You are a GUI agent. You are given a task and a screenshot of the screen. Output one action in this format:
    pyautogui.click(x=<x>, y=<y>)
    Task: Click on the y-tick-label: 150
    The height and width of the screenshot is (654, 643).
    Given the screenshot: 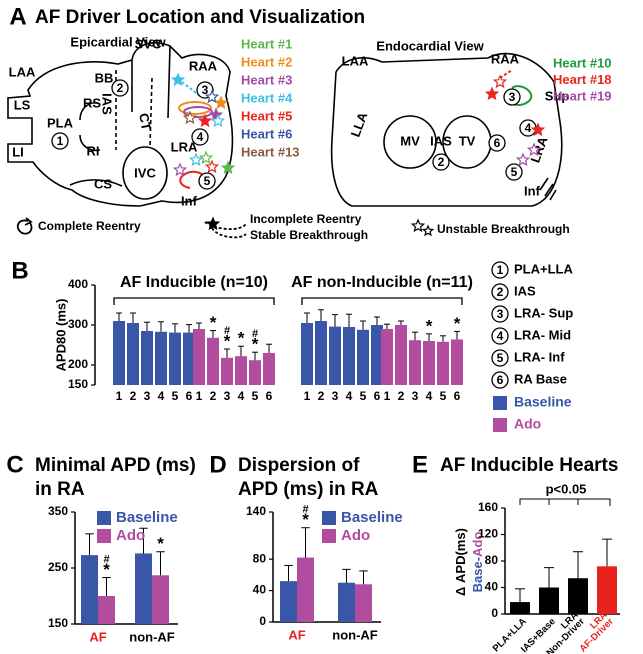 What is the action you would take?
    pyautogui.click(x=58, y=623)
    